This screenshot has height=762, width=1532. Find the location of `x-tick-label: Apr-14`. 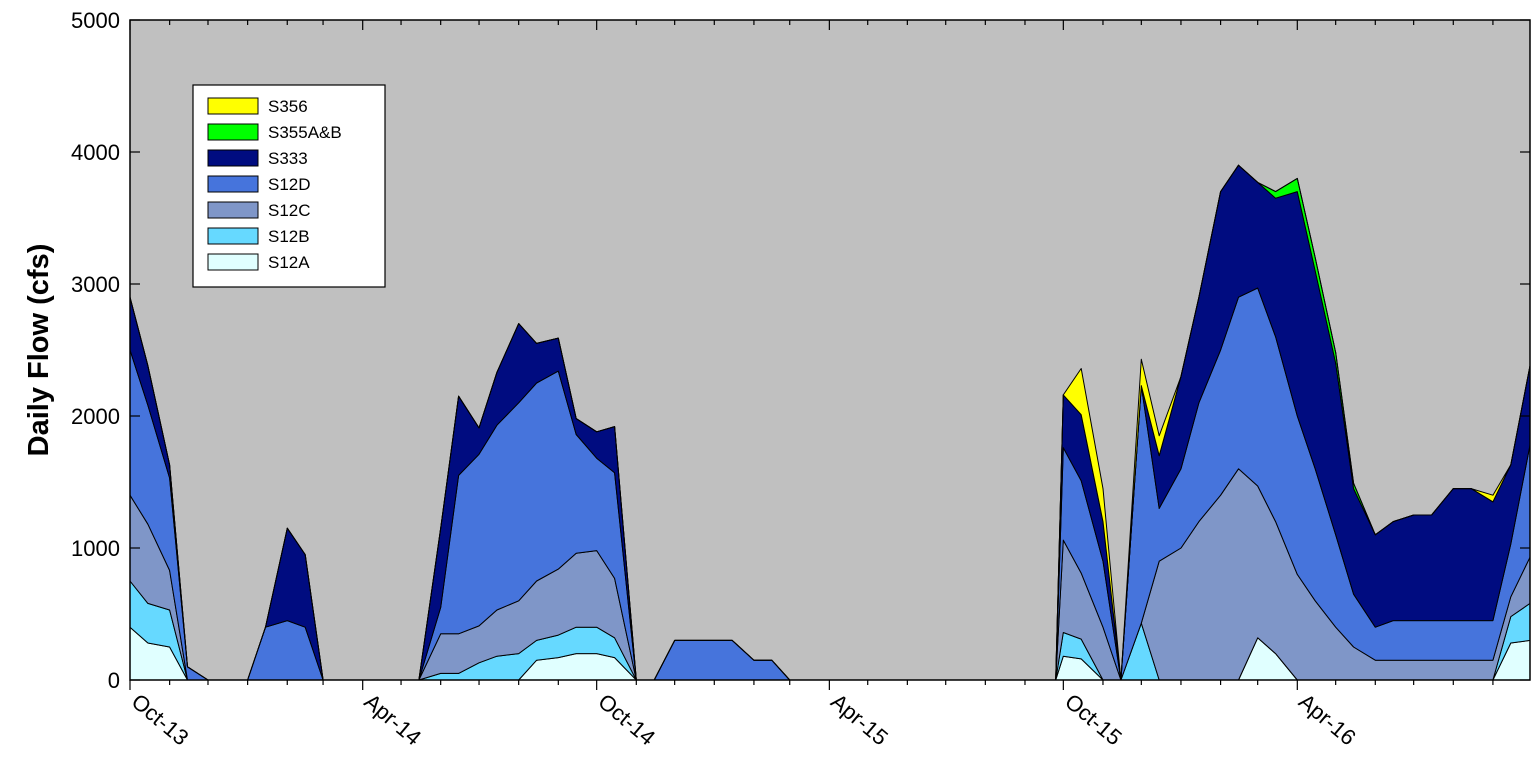

x-tick-label: Apr-14 is located at coordinates (392, 720).